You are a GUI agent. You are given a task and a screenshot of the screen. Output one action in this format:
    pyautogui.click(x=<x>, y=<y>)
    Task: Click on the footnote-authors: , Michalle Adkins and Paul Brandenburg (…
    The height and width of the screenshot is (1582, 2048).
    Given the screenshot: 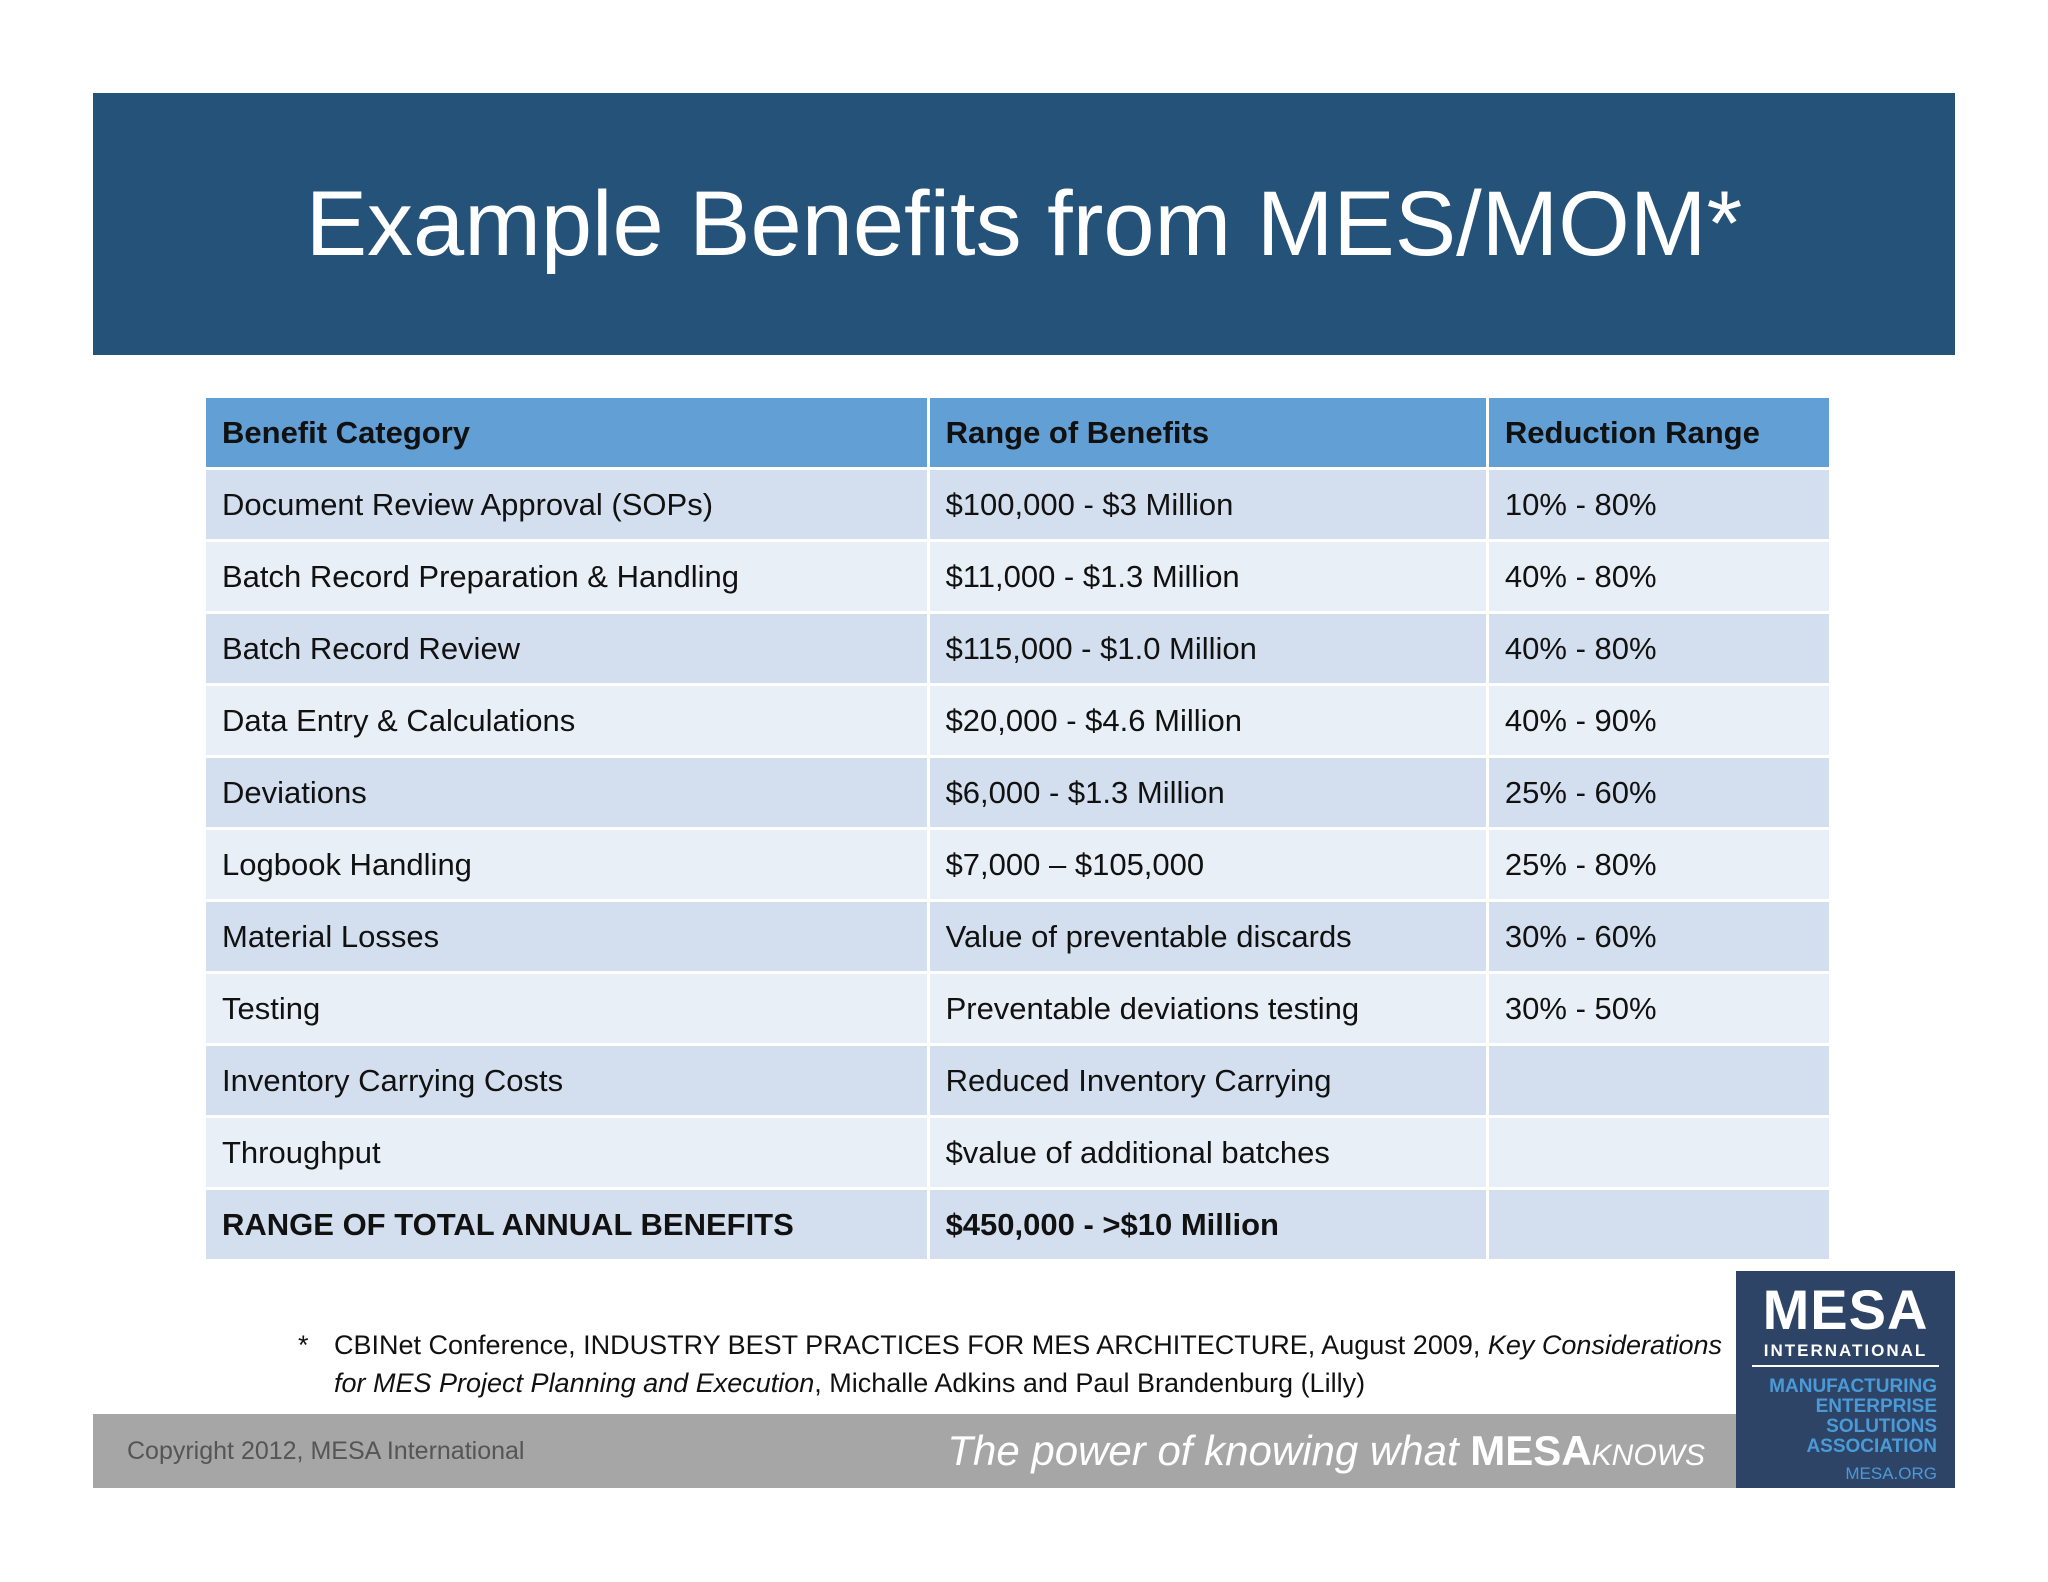 What is the action you would take?
    pyautogui.click(x=1090, y=1383)
    